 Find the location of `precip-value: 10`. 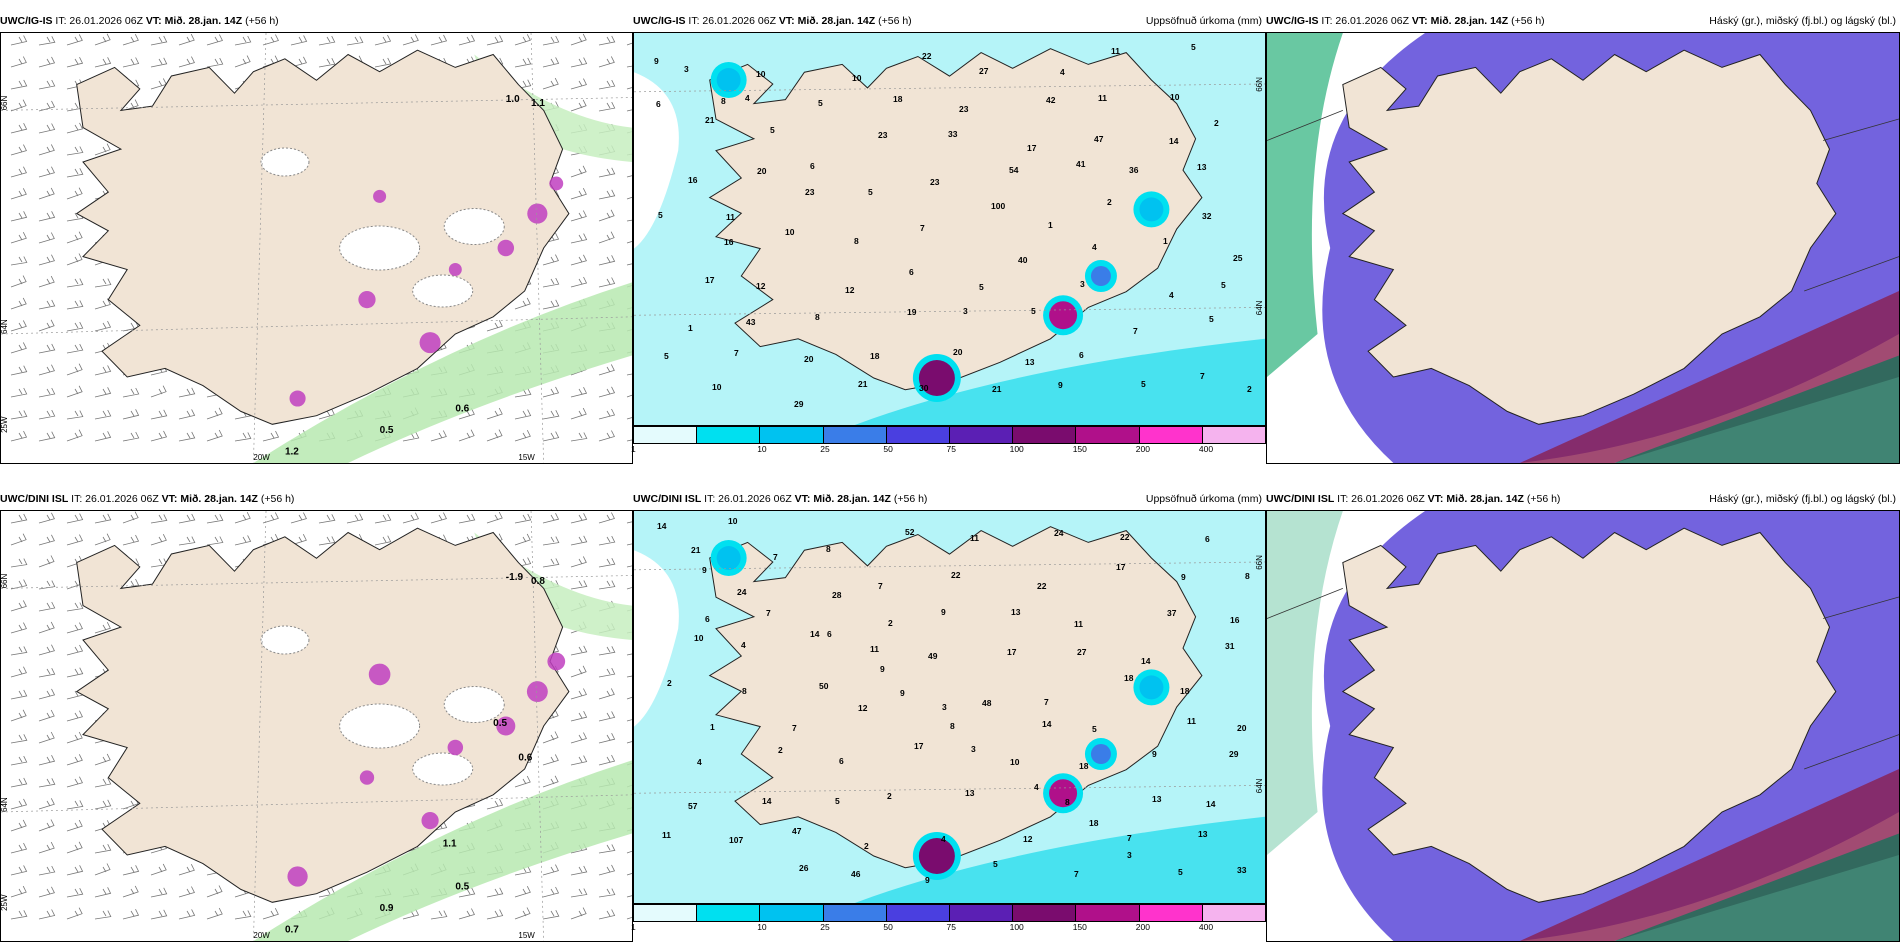

precip-value: 10 is located at coordinates (761, 74).